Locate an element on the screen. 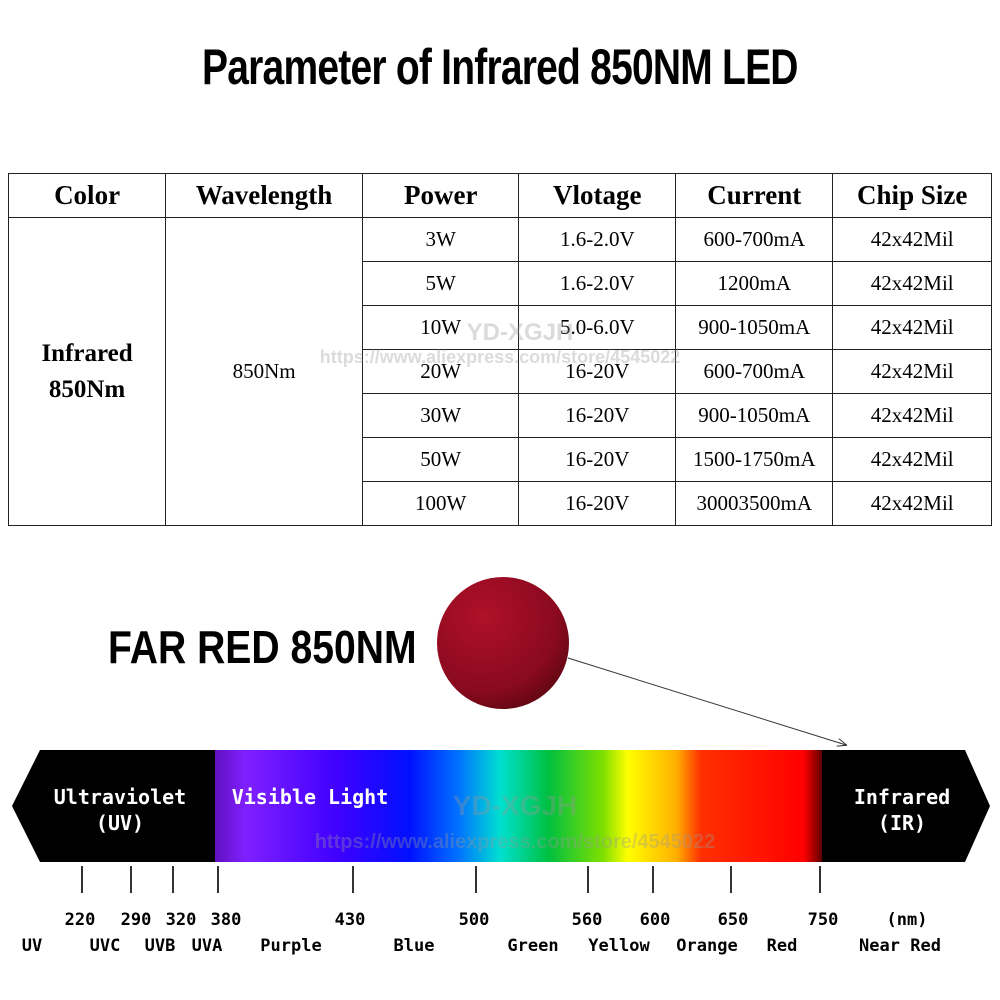  far-red-label: FAR RED 850NM is located at coordinates (289, 647).